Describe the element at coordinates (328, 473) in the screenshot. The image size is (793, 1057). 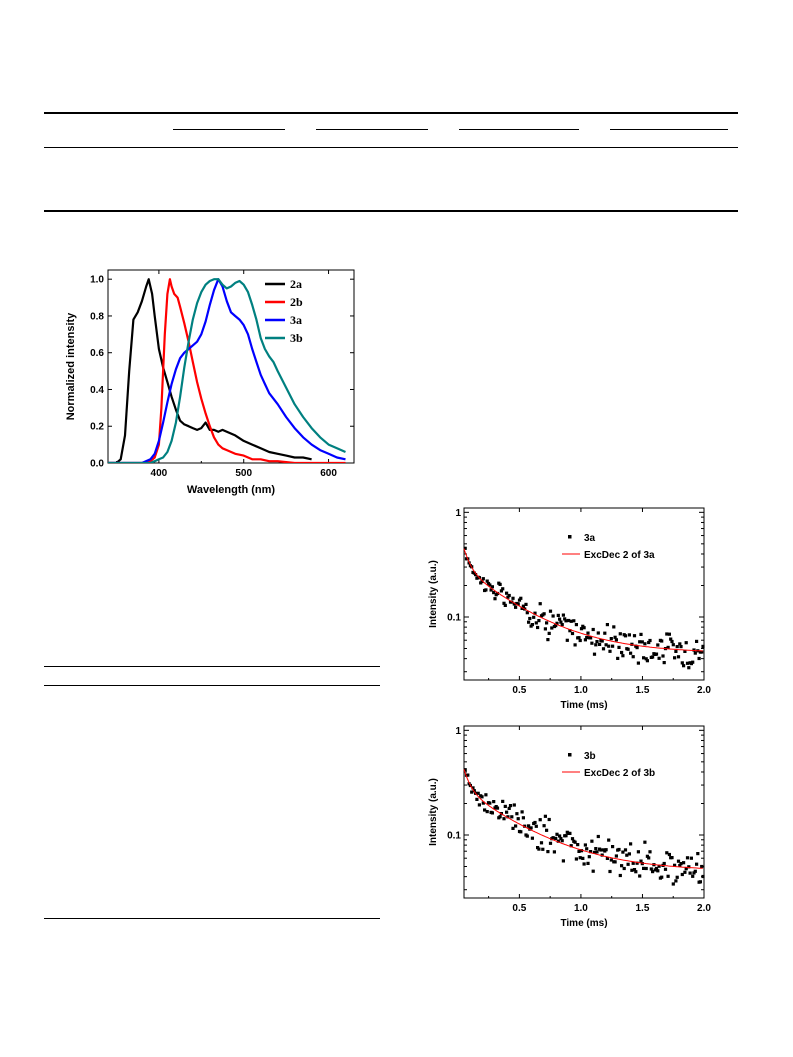
I see `x-tick-label: 600` at that location.